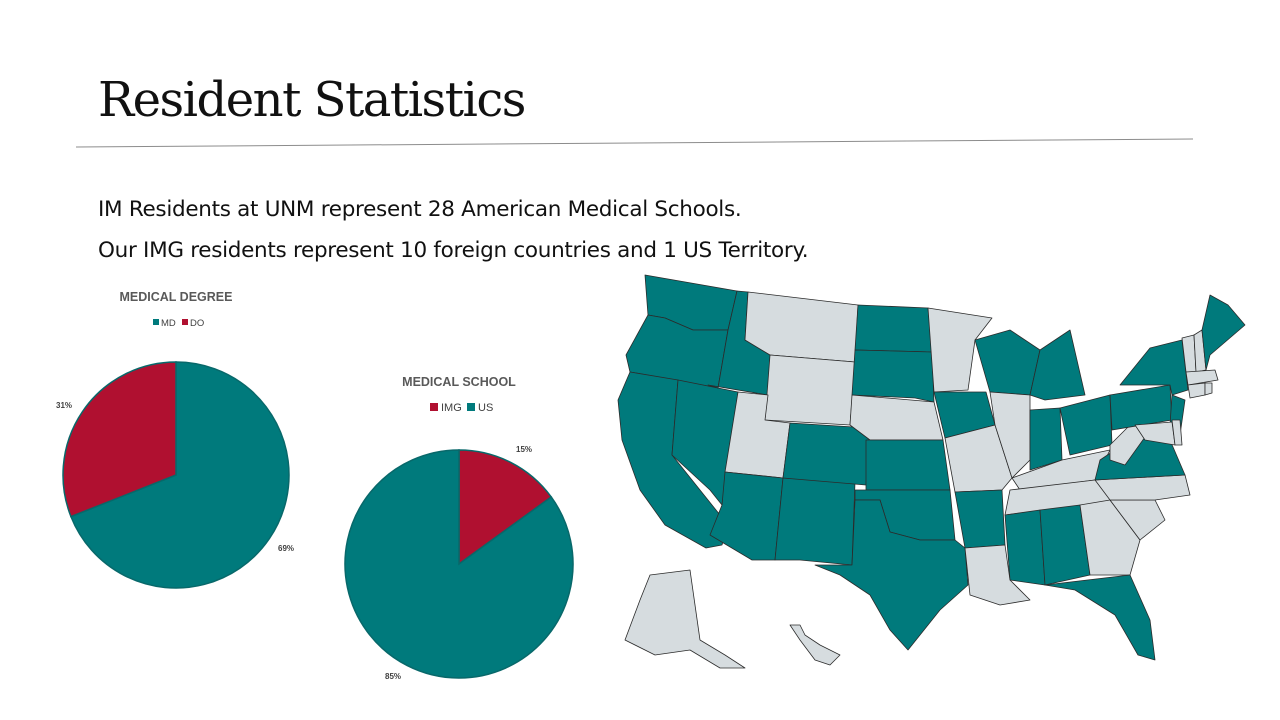  What do you see at coordinates (685, 619) in the screenshot?
I see `state-ak` at bounding box center [685, 619].